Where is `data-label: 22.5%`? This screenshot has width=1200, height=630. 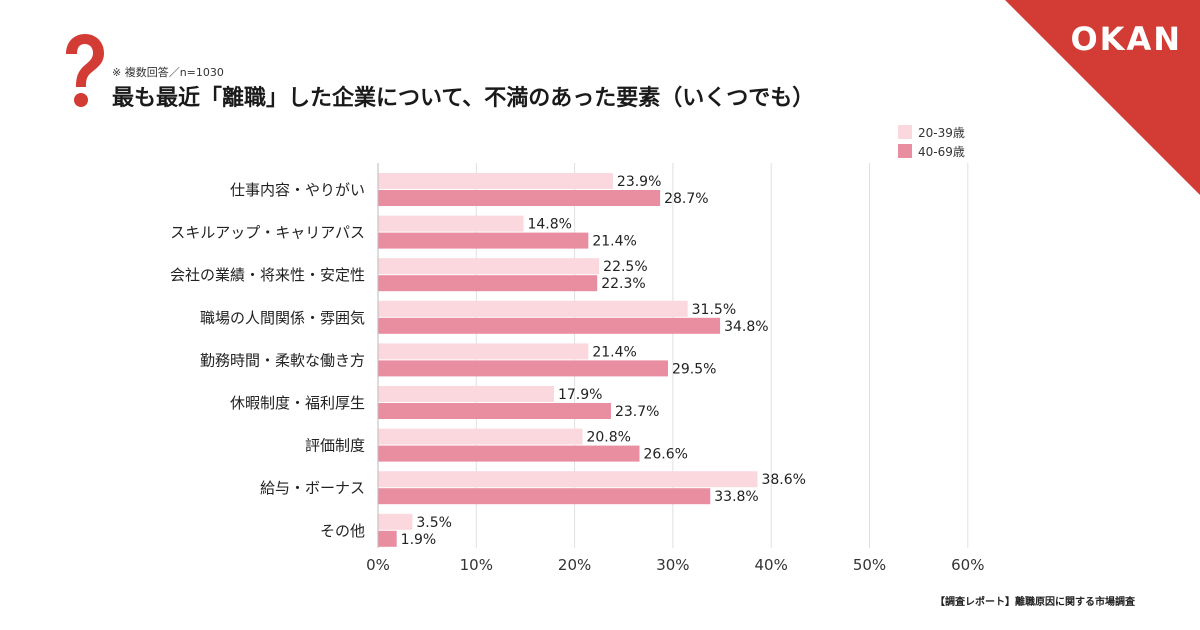 data-label: 22.5% is located at coordinates (625, 267).